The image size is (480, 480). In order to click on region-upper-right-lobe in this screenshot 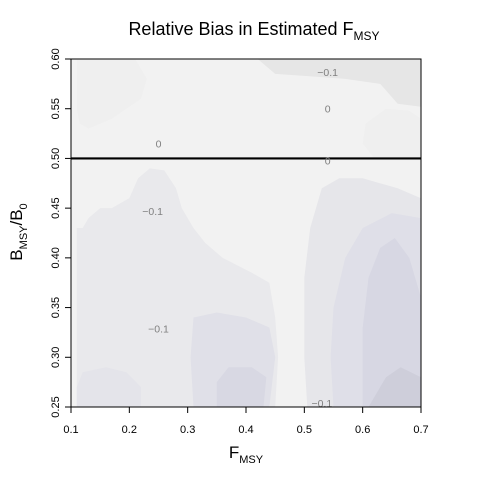, I will do `click(391, 133)`.